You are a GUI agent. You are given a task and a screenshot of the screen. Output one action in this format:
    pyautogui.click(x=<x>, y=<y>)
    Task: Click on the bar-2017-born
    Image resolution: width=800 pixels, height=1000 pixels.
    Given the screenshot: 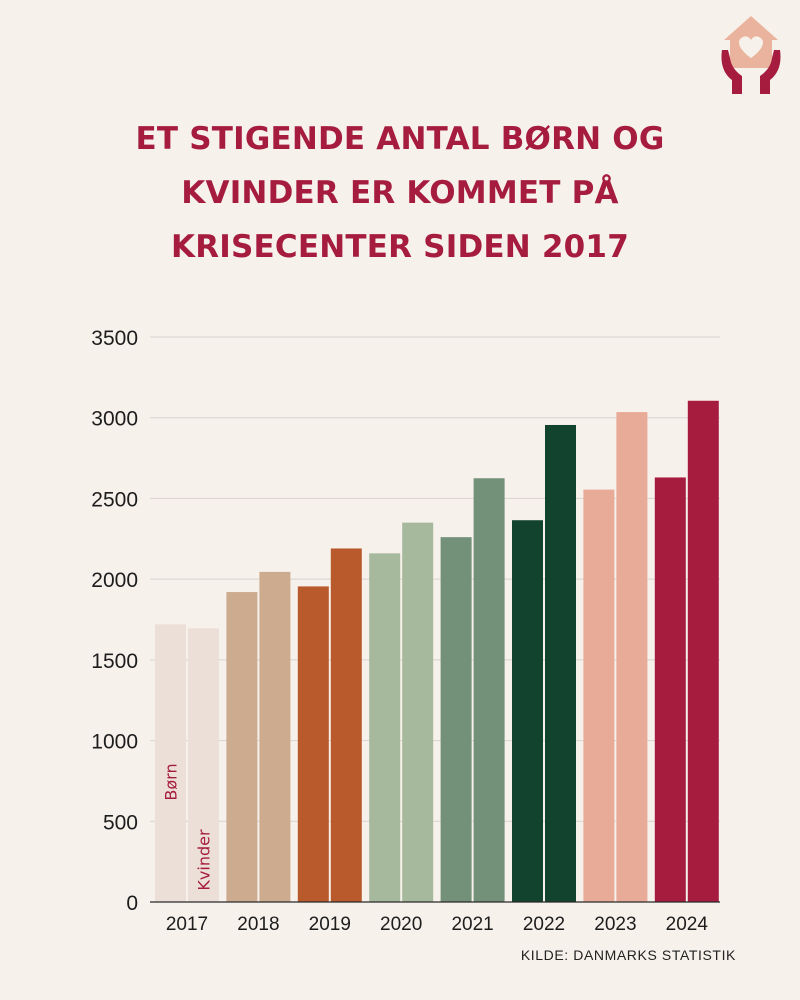 What is the action you would take?
    pyautogui.click(x=170, y=763)
    